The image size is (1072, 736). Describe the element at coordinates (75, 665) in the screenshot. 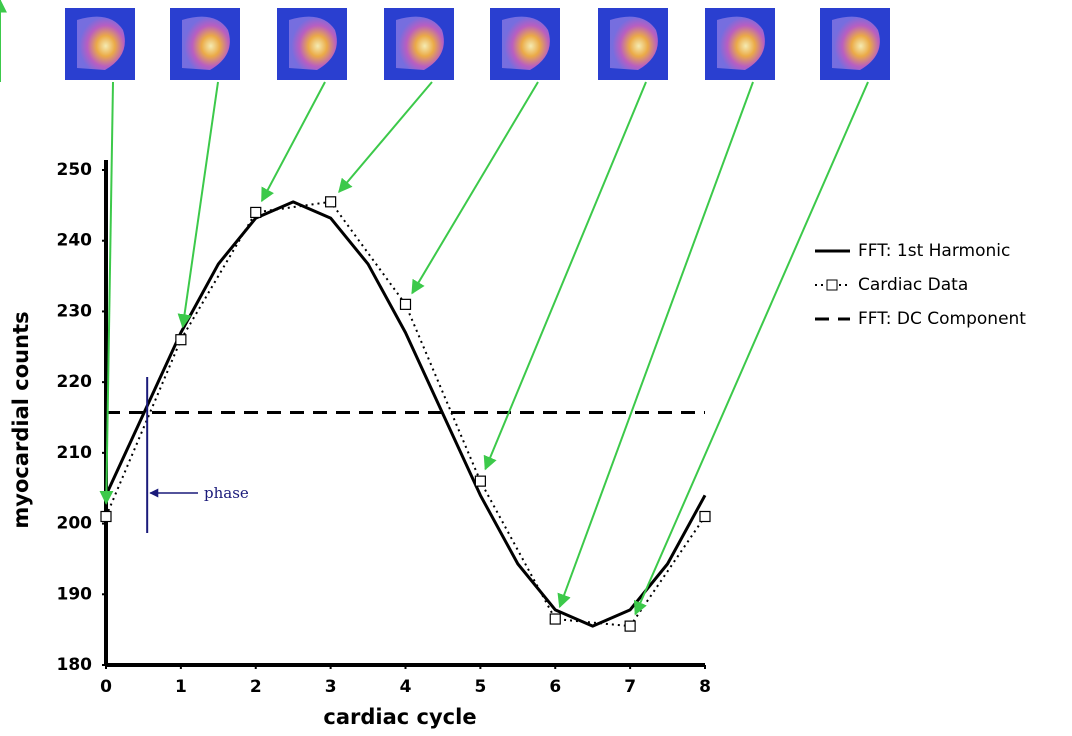

I see `y-tick-label: 180` at that location.